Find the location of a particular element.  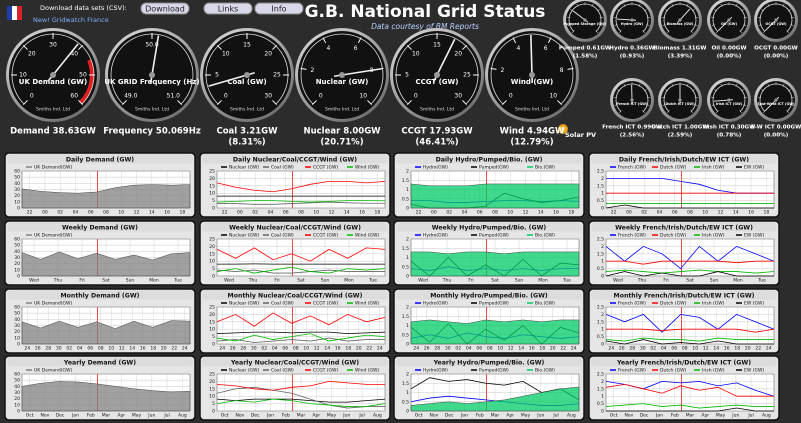

france-link: New! Gridwatch France is located at coordinates (71, 20).